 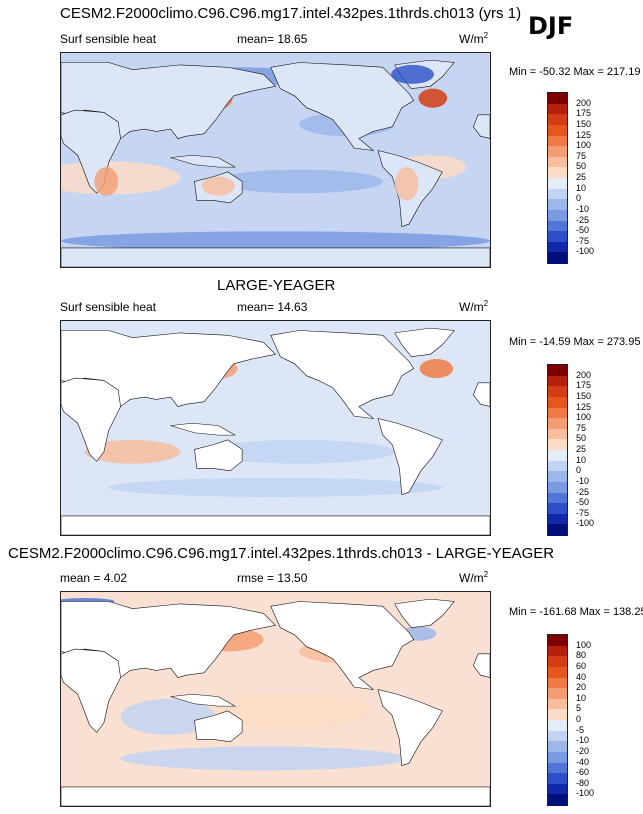 I want to click on panel-3-rmse: rmse = 13.50, so click(x=272, y=578).